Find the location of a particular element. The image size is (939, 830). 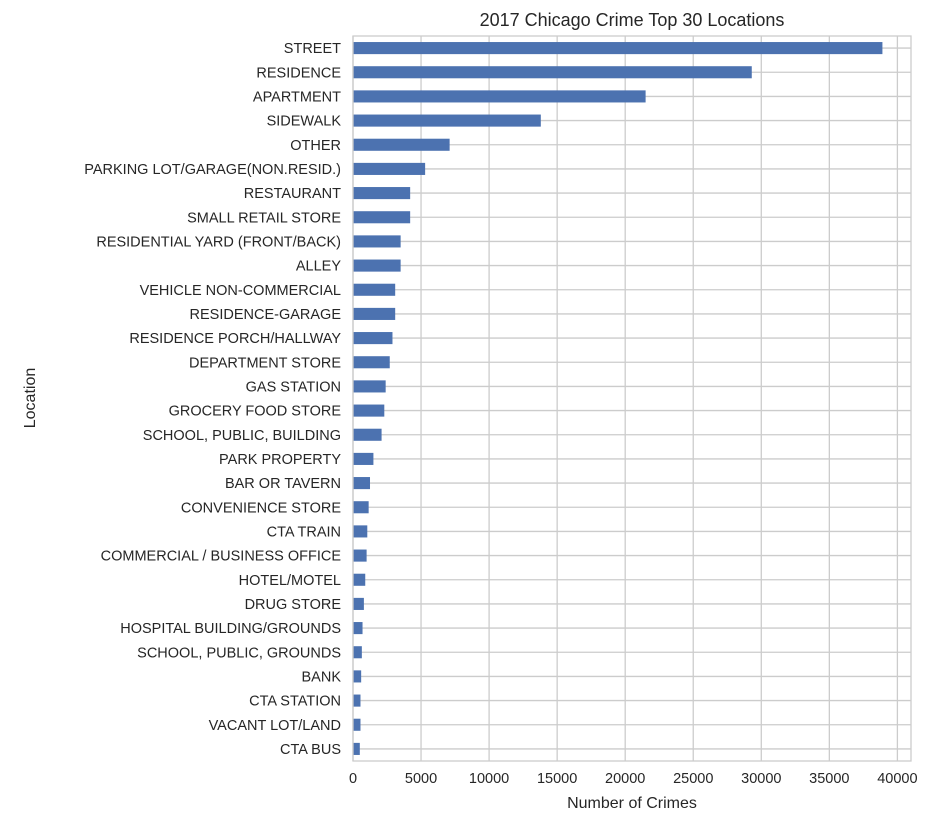

y-tick-label: ALLEY is located at coordinates (318, 267).